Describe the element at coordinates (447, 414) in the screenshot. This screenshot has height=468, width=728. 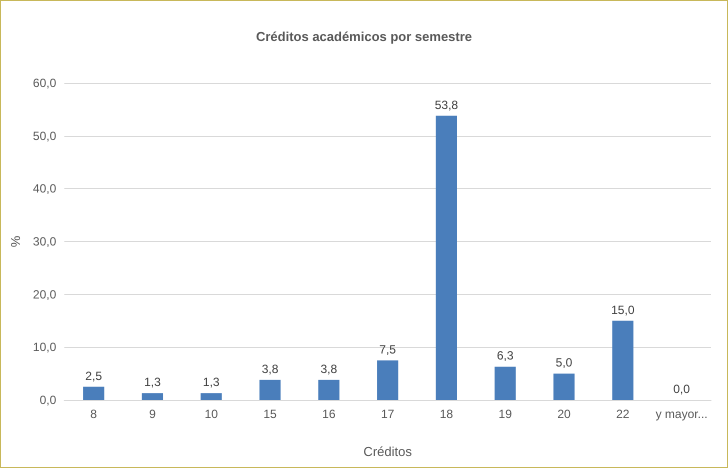
I see `x-tick-label: 18` at that location.